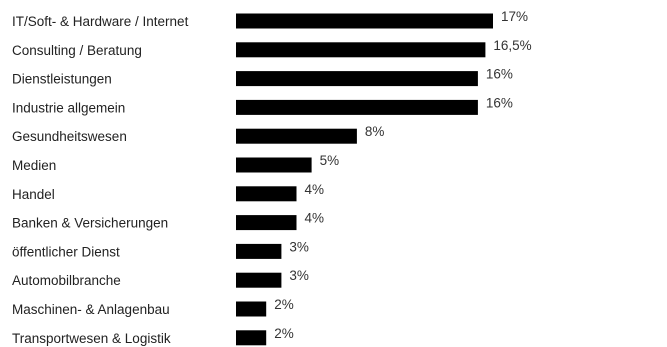 Image resolution: width=667 pixels, height=347 pixels. I want to click on category-label: Maschinen- & Anlagenbau, so click(91, 309).